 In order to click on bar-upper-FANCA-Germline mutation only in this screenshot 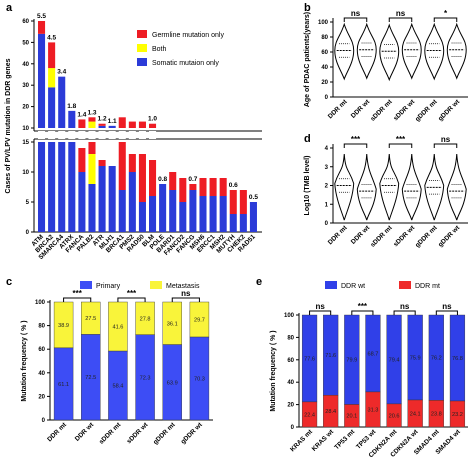, I will do `click(82, 123)`.